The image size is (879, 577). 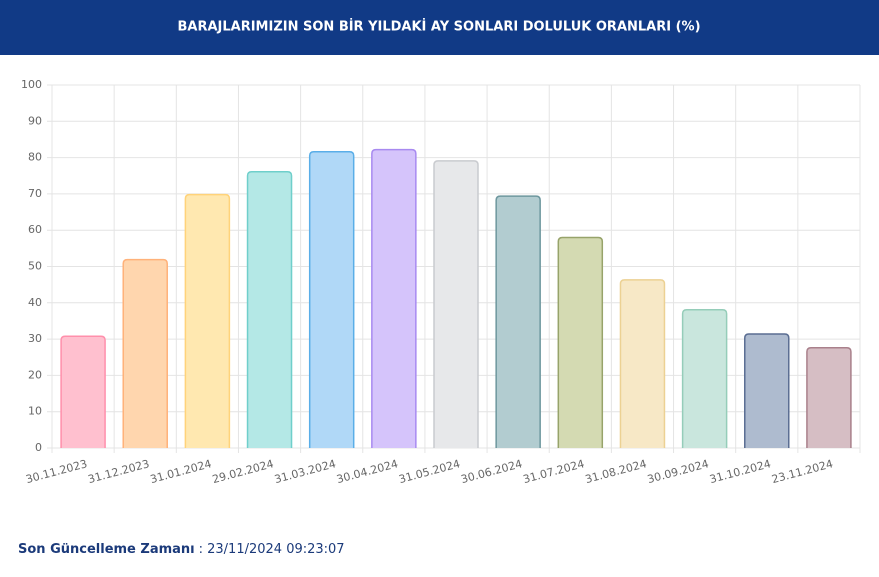 I want to click on y-tick-label: 100, so click(x=31, y=84).